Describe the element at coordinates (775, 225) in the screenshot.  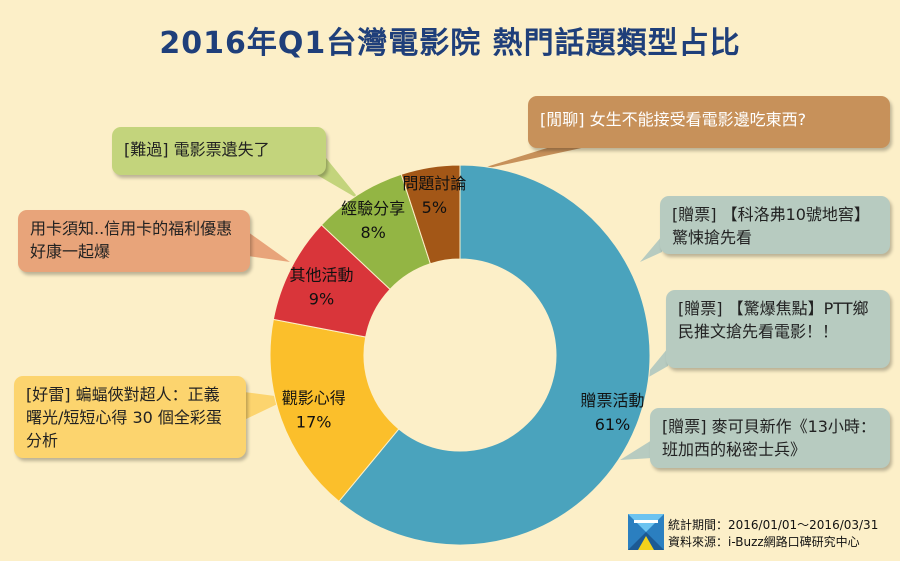
I see `callout-zengpiao-1: [贈票] 【科洛弗10號地窖】驚悚搶先看` at that location.